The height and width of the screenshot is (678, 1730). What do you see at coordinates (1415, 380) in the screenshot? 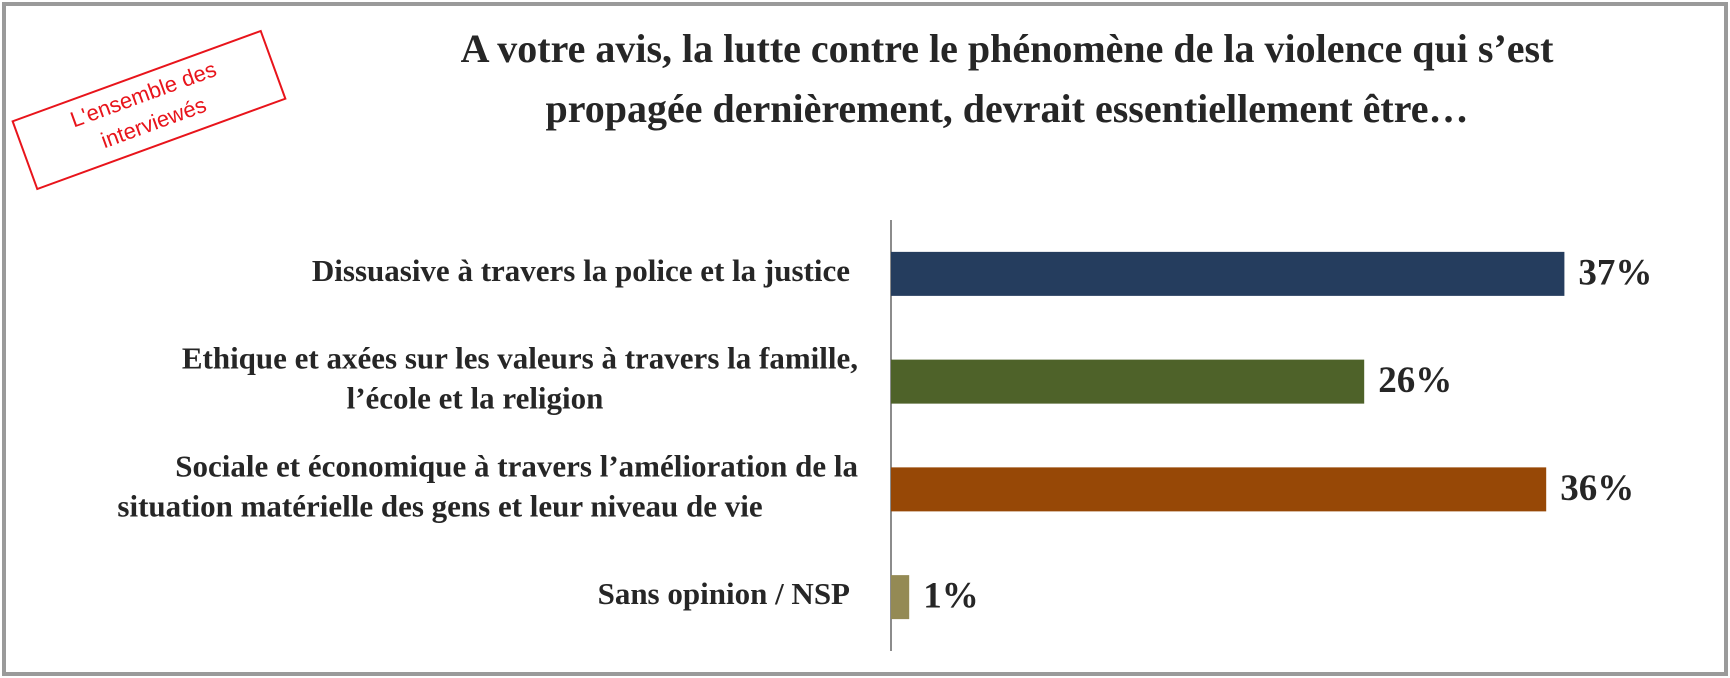
I see `value-label: 26%` at bounding box center [1415, 380].